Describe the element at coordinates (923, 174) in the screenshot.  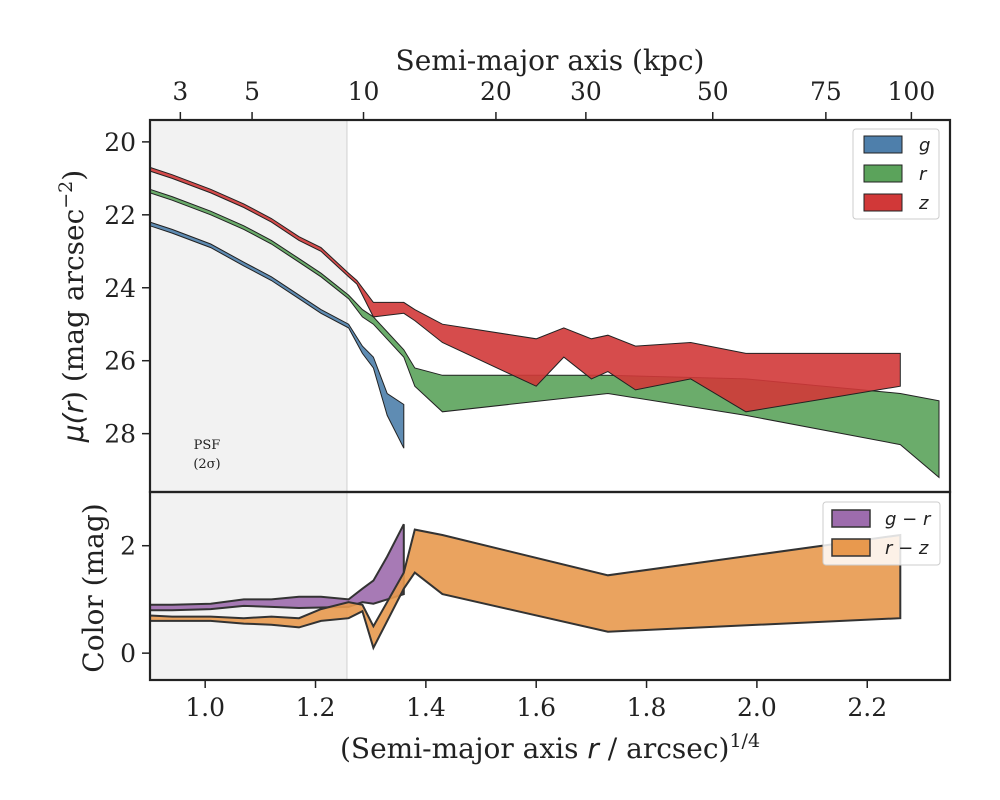
I see `legend-label-r: r` at that location.